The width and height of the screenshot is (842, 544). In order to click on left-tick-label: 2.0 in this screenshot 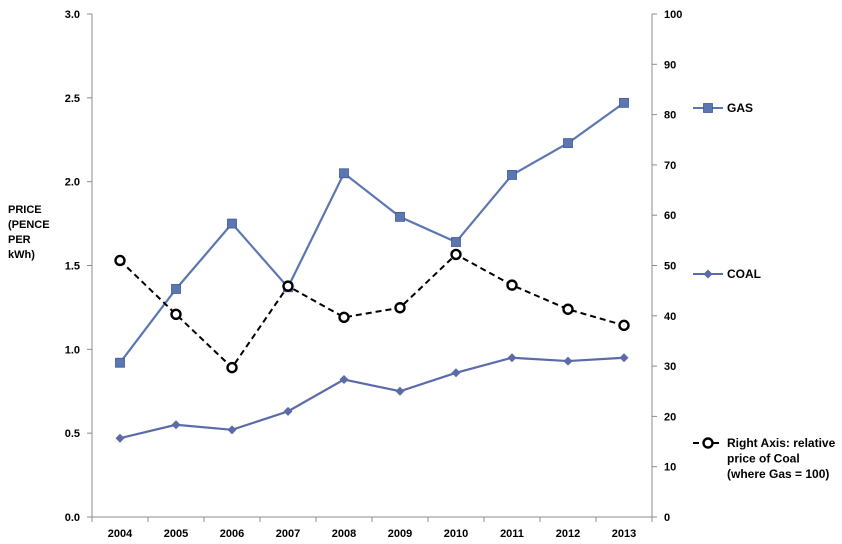, I will do `click(72, 183)`.